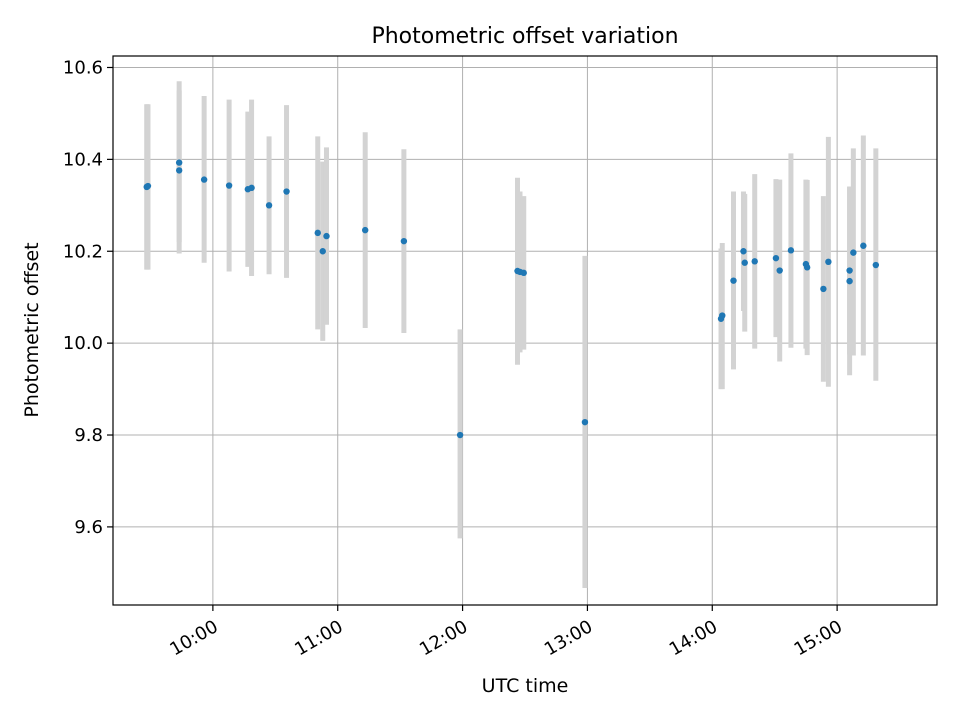 Image resolution: width=960 pixels, height=720 pixels. I want to click on chart-title: Photometric offset variation, so click(524, 36).